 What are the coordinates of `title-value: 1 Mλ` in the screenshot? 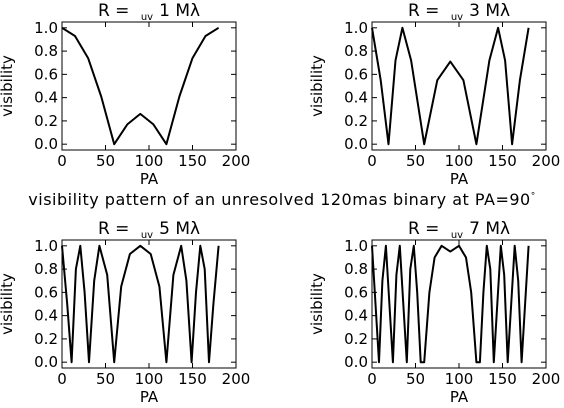 It's located at (179, 11).